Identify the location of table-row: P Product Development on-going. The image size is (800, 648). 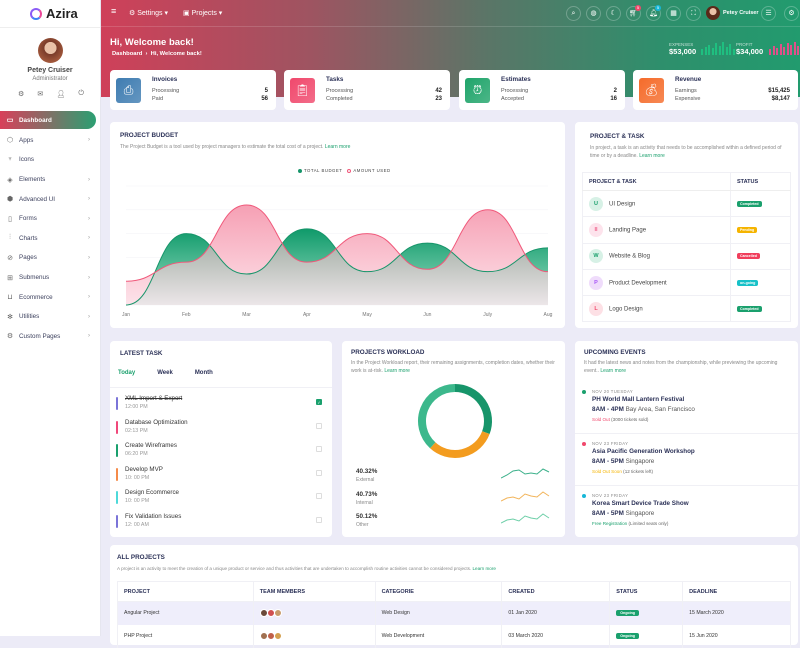
(686, 283).